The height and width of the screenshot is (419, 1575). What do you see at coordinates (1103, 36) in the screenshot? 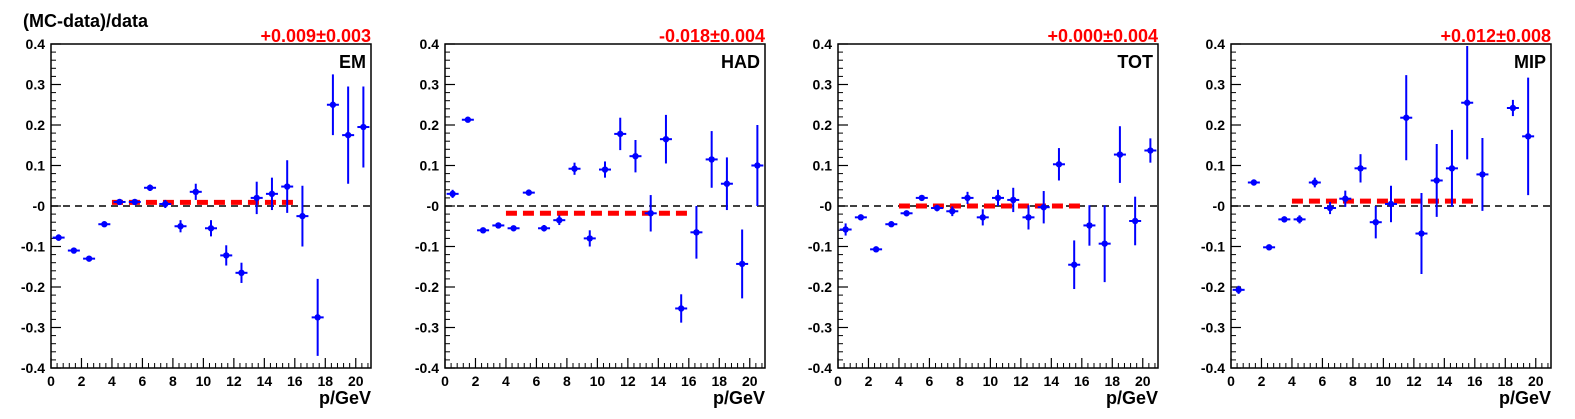
I see `fit-result-label: +0.000±0.004` at bounding box center [1103, 36].